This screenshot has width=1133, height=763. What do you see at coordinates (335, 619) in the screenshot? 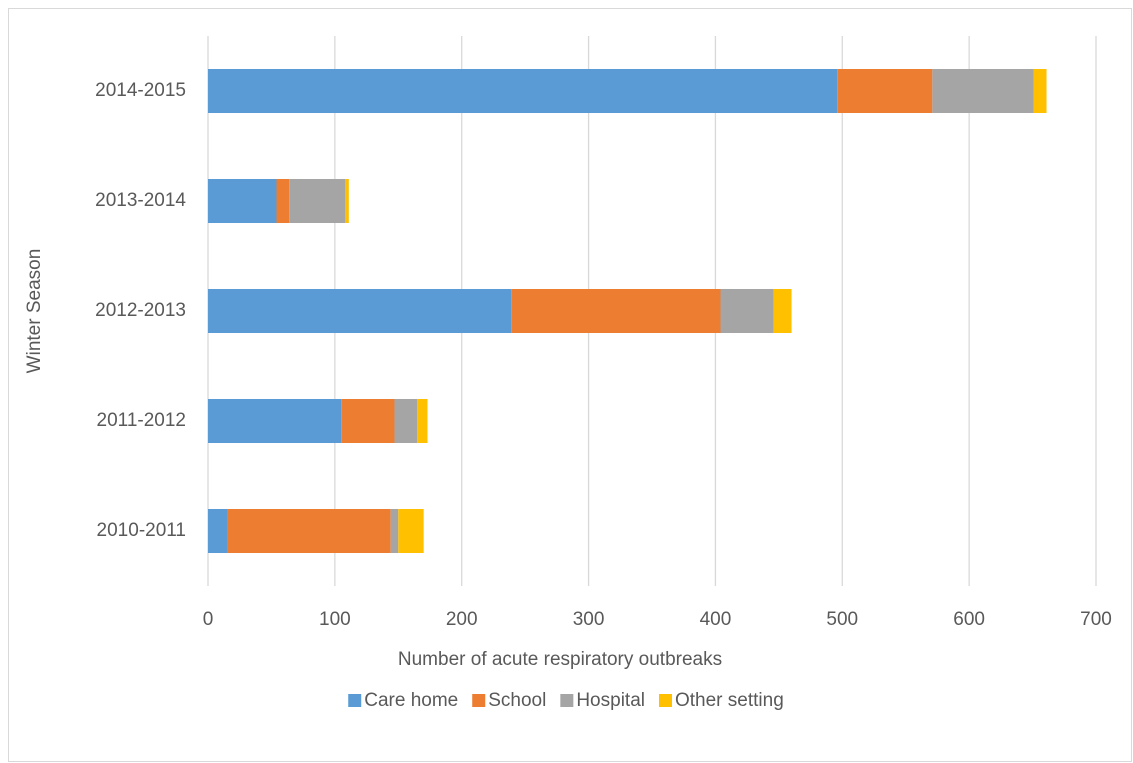
I see `x-tick-label: 100` at bounding box center [335, 619].